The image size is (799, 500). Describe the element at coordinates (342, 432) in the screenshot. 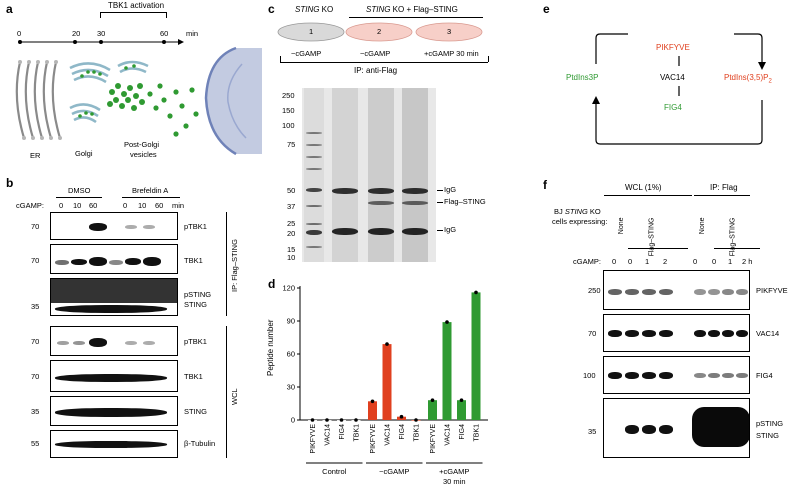

I see `x-tick-label: FIG4` at that location.